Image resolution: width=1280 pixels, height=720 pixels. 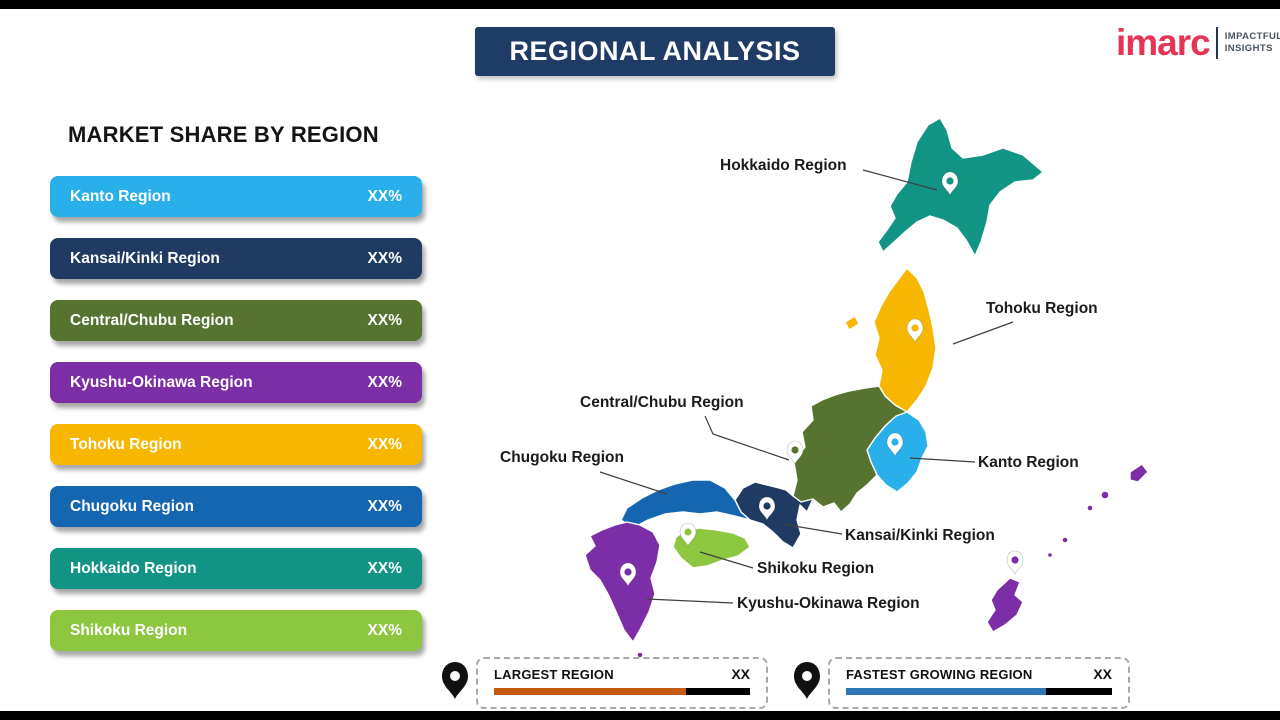 What do you see at coordinates (740, 674) in the screenshot?
I see `largest-region-value: XX` at bounding box center [740, 674].